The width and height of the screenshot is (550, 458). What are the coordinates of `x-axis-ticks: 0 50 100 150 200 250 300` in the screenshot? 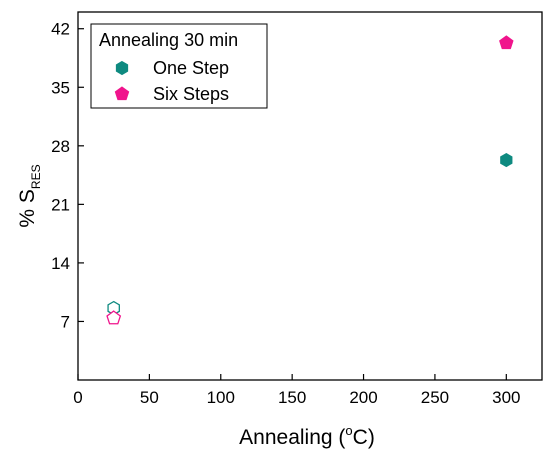 It's located at (296, 390).